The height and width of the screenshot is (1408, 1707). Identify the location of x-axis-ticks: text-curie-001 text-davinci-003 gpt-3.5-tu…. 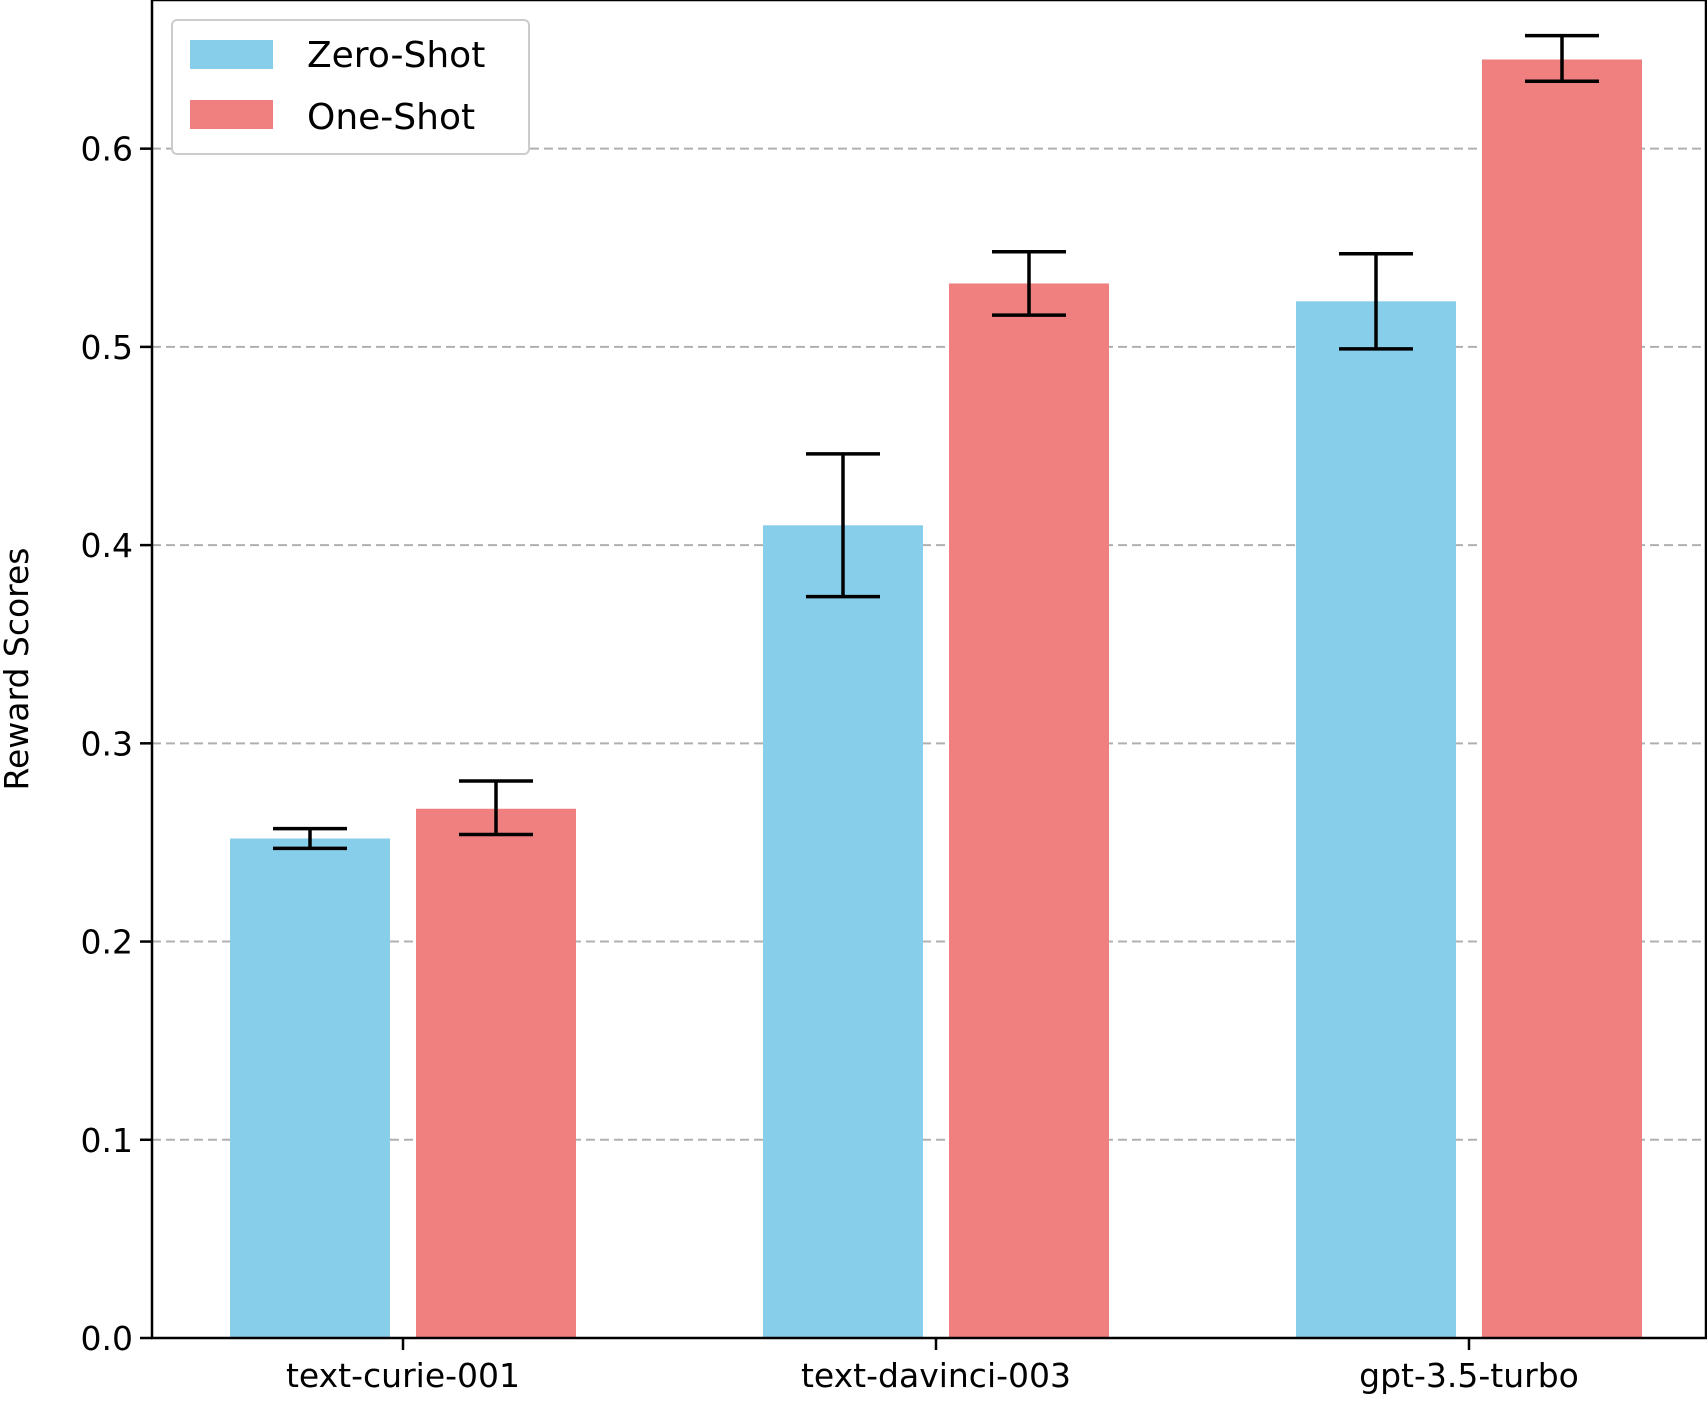
(932, 1366).